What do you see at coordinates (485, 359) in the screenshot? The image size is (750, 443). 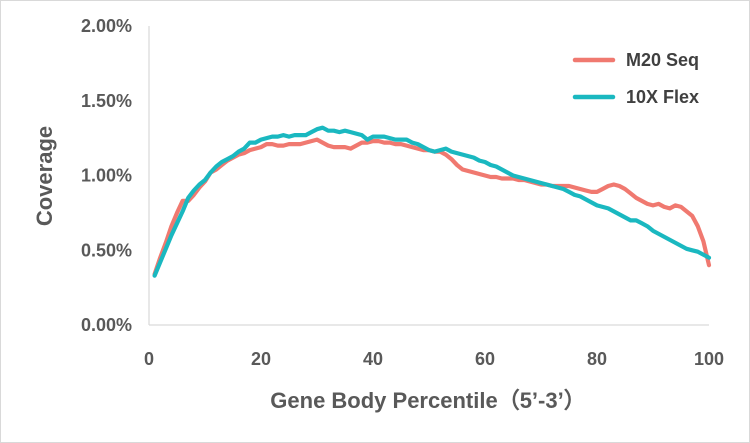 I see `x-tick-label: 60` at bounding box center [485, 359].